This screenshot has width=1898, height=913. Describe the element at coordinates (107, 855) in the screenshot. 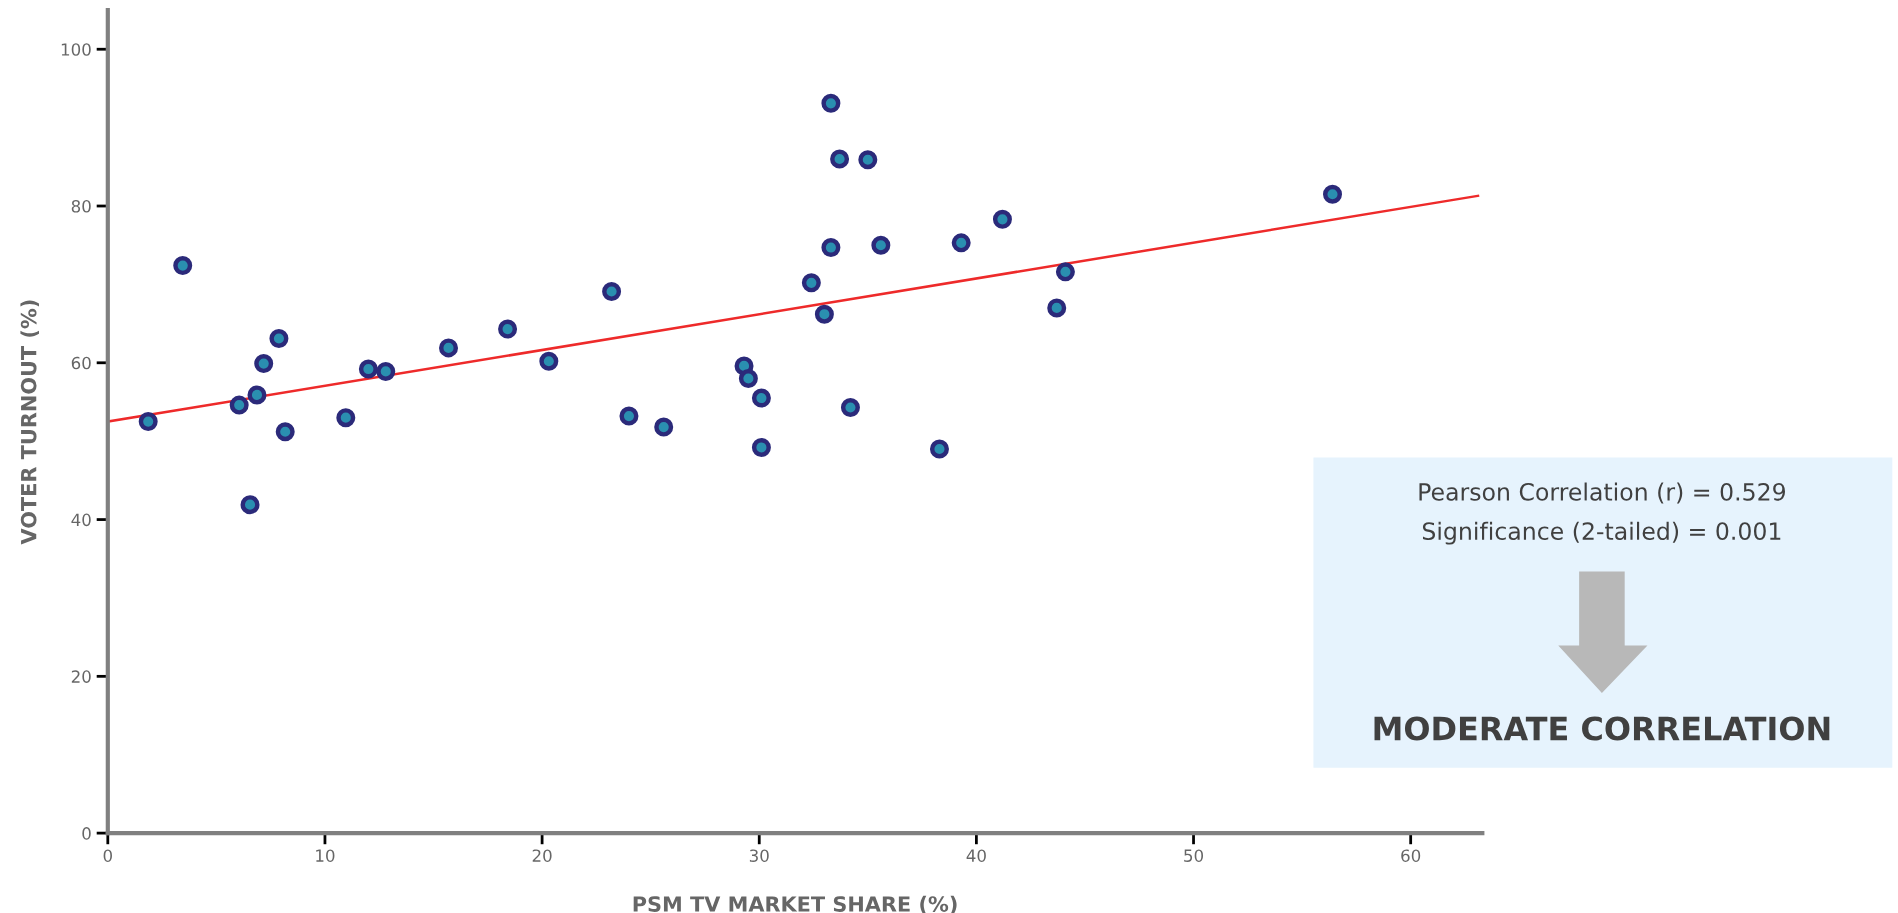

I see `x-tick-label: 0` at that location.